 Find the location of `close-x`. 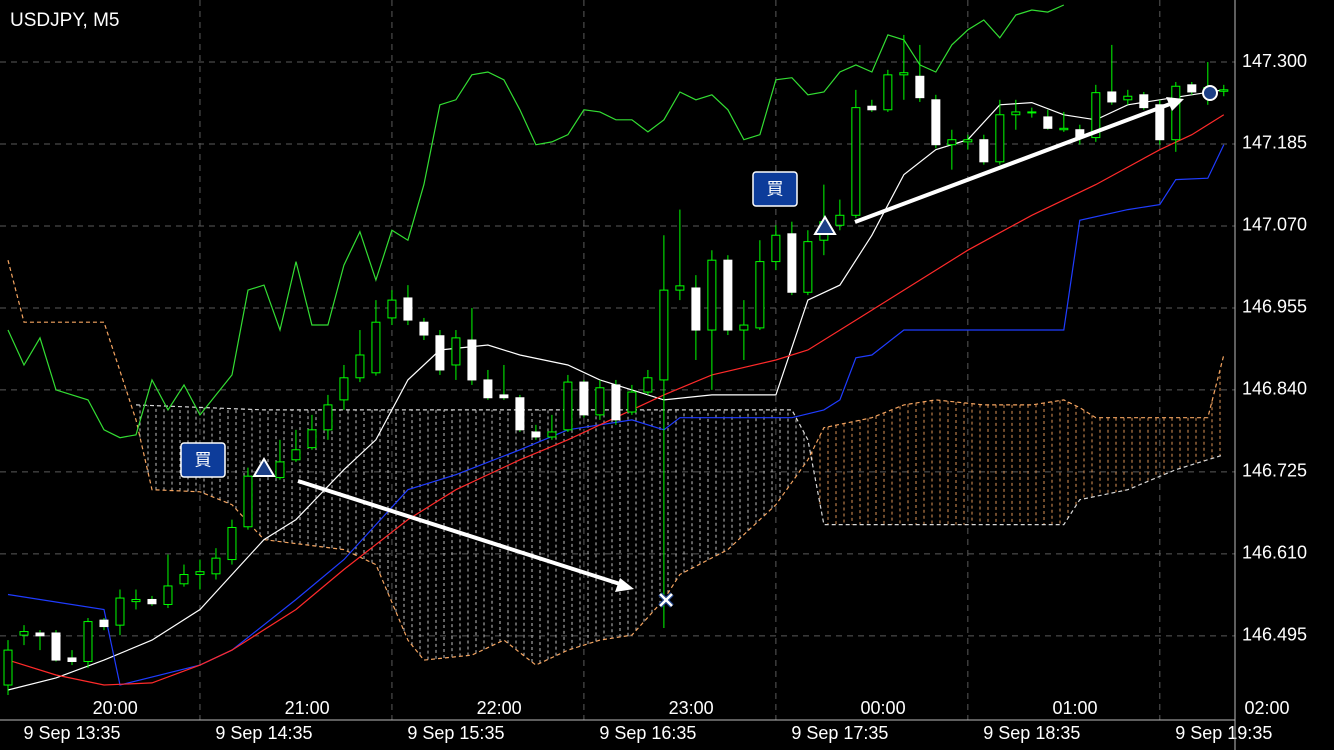

close-x is located at coordinates (666, 600).